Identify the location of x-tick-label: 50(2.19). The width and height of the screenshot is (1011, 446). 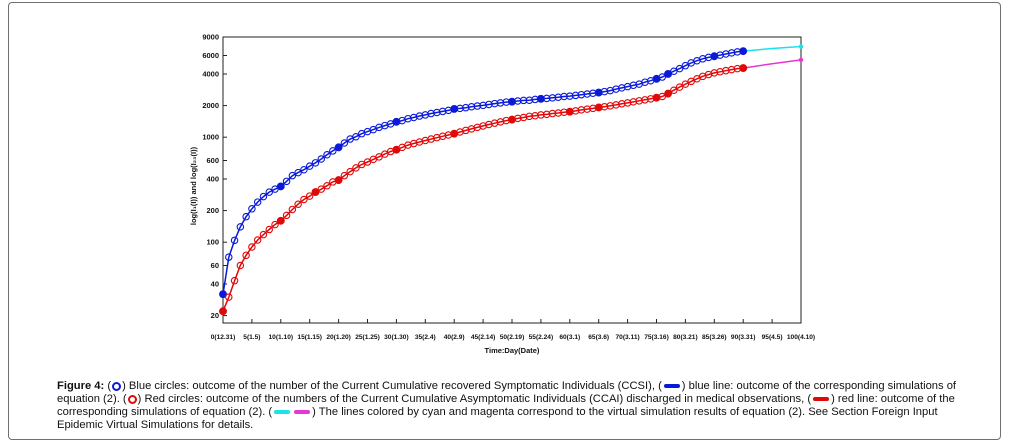
(512, 337).